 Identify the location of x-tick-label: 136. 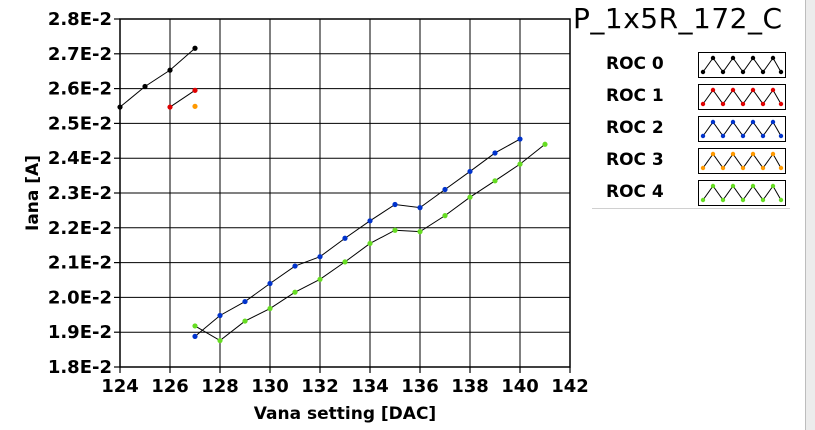
(420, 386).